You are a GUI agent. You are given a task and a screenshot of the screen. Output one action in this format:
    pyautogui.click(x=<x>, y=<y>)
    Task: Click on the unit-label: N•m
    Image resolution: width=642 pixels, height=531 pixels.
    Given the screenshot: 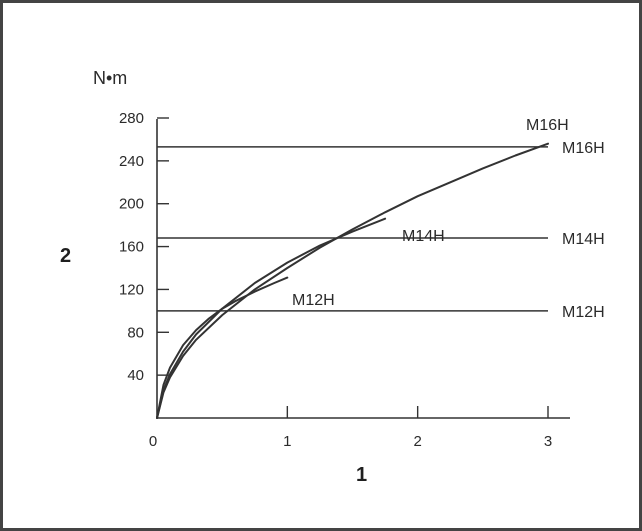 What is the action you would take?
    pyautogui.click(x=110, y=78)
    